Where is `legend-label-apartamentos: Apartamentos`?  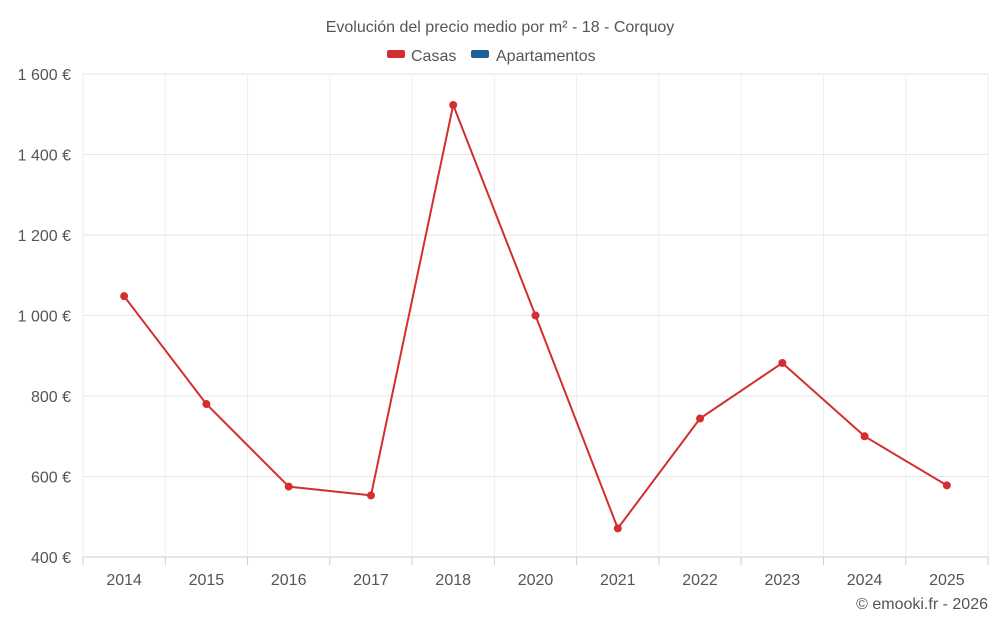 legend-label-apartamentos: Apartamentos is located at coordinates (546, 56).